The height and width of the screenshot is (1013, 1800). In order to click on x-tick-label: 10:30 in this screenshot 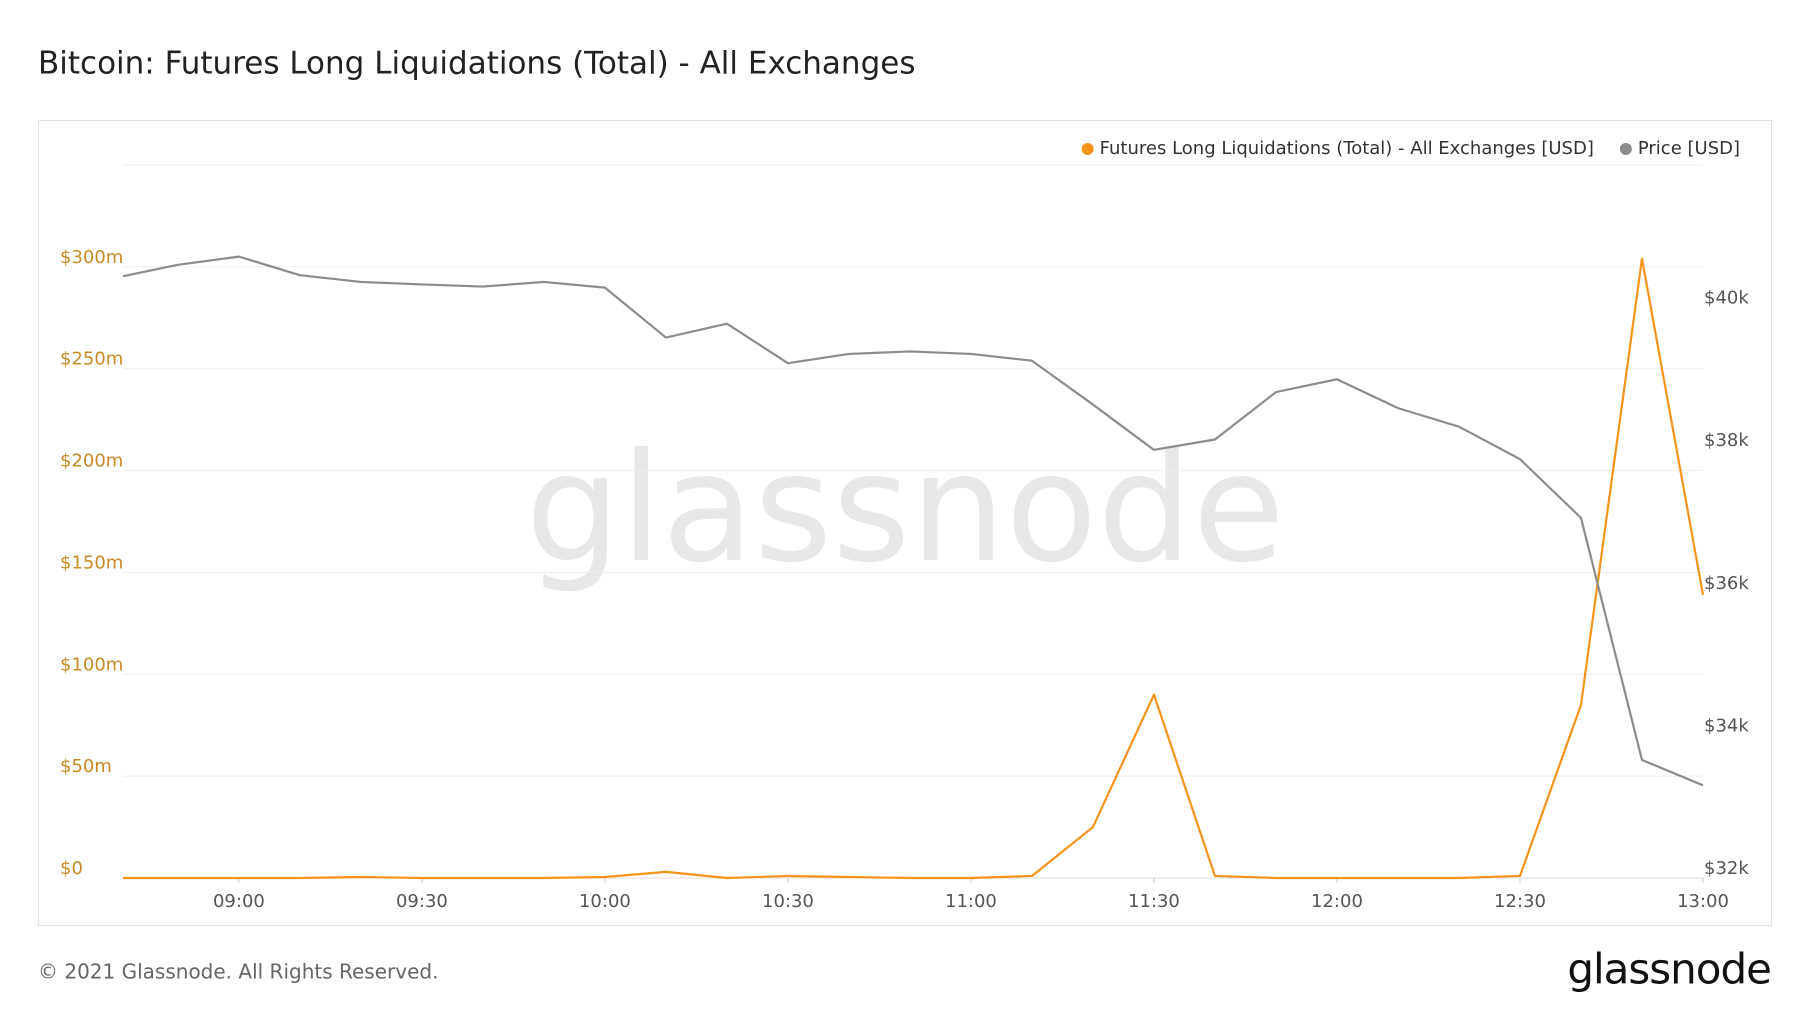, I will do `click(788, 901)`.